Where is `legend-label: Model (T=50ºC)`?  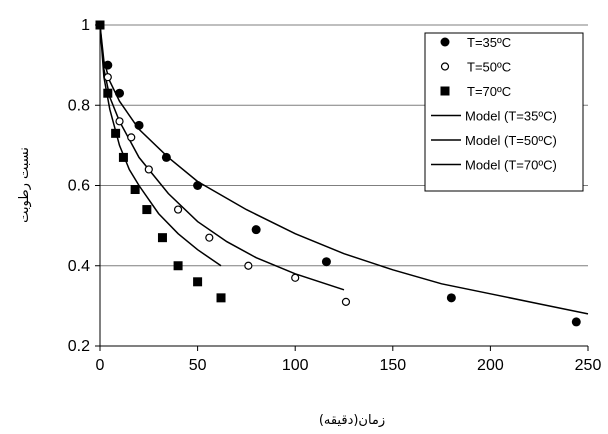 legend-label: Model (T=50ºC) is located at coordinates (511, 140).